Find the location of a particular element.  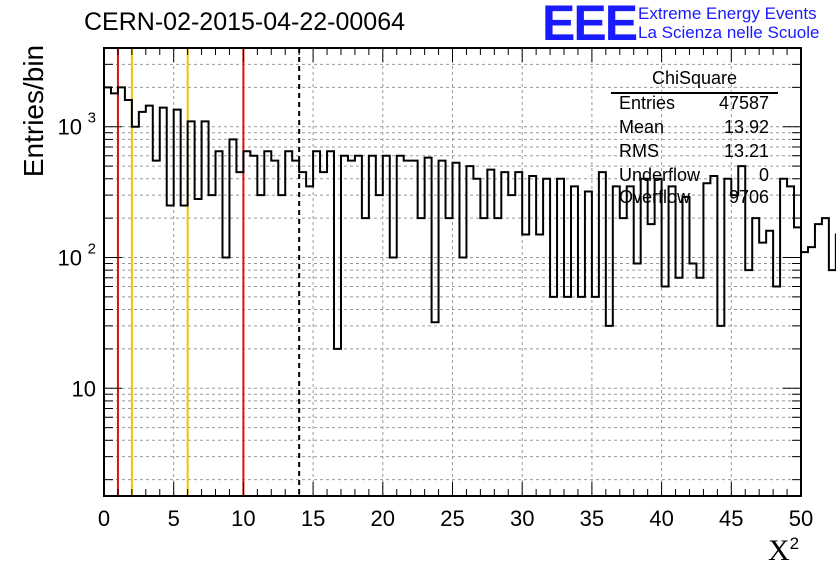

logo-line-2: La Scienza nelle Scuole is located at coordinates (729, 32).